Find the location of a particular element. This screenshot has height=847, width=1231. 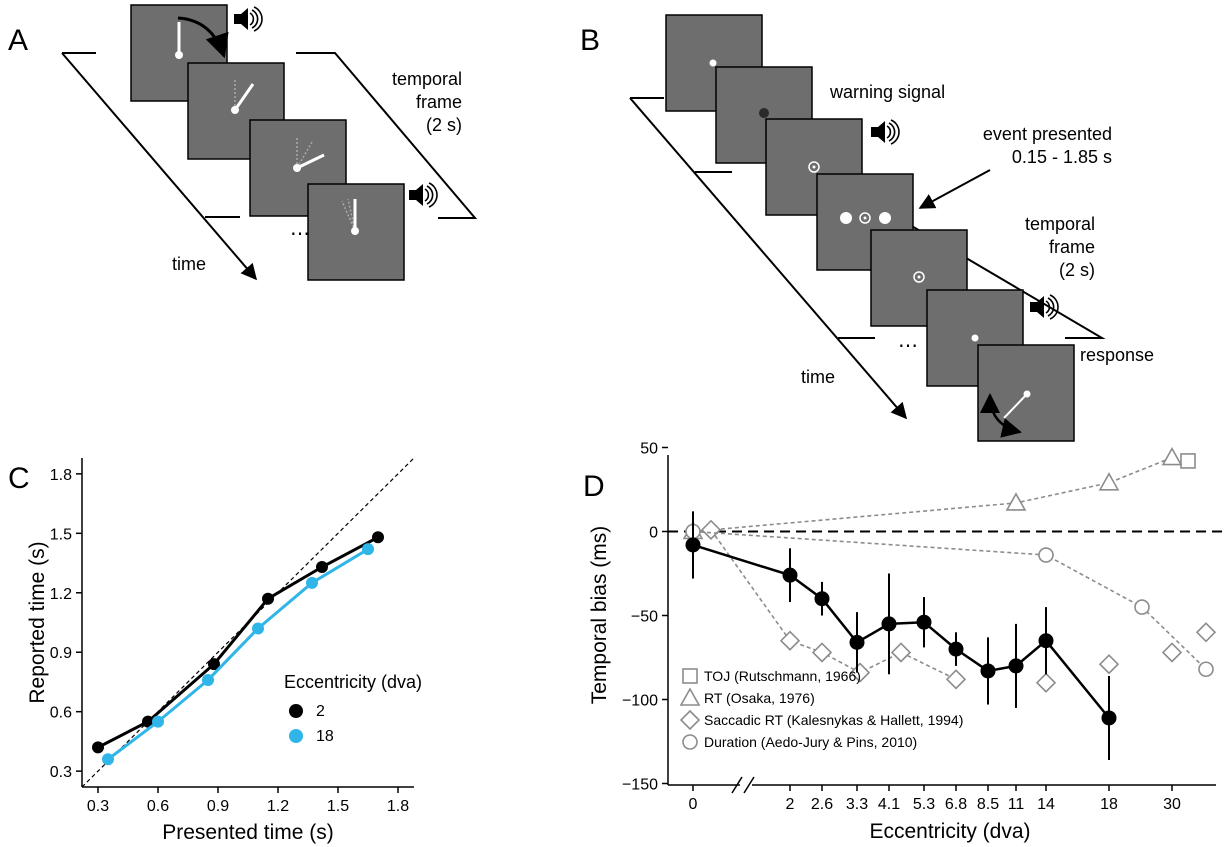

legend-marker-circle is located at coordinates (690, 742).